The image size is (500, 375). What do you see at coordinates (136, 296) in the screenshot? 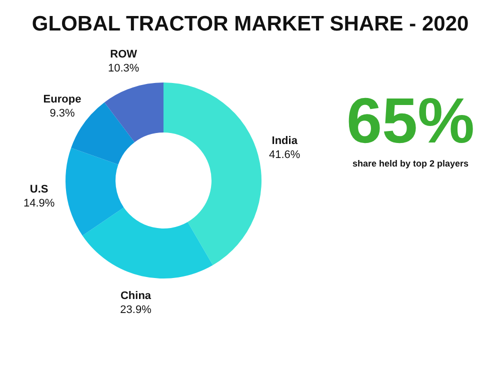
I see `slice-label: China` at bounding box center [136, 296].